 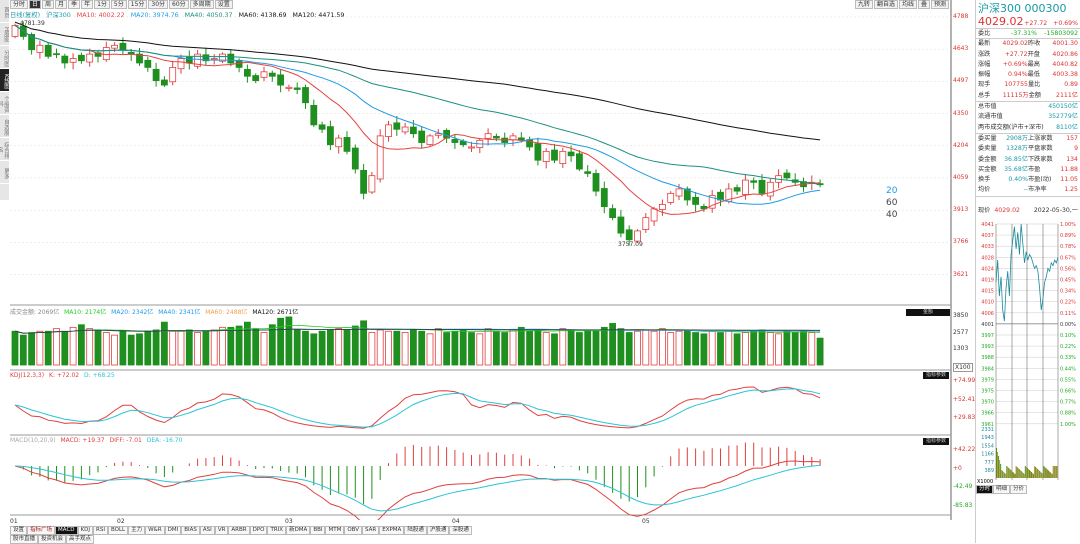 What do you see at coordinates (258, 530) in the screenshot?
I see `indicator-tab: DPO` at bounding box center [258, 530].